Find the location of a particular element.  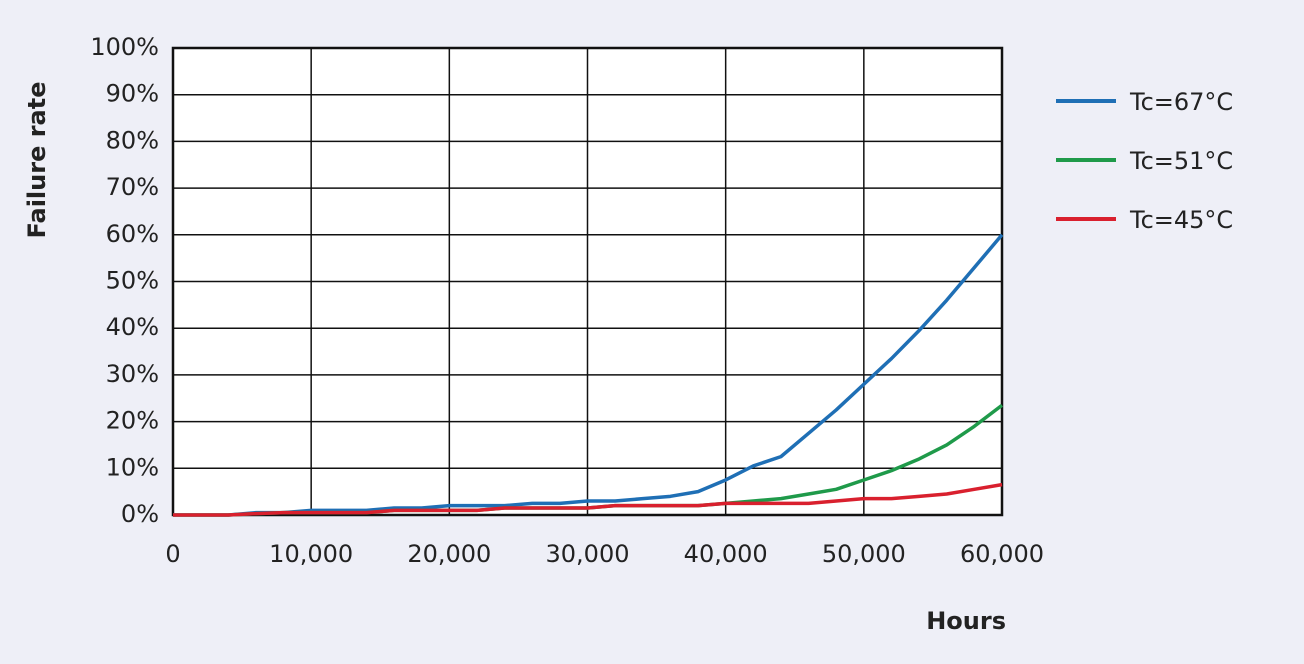

data-line is located at coordinates (588, 499).